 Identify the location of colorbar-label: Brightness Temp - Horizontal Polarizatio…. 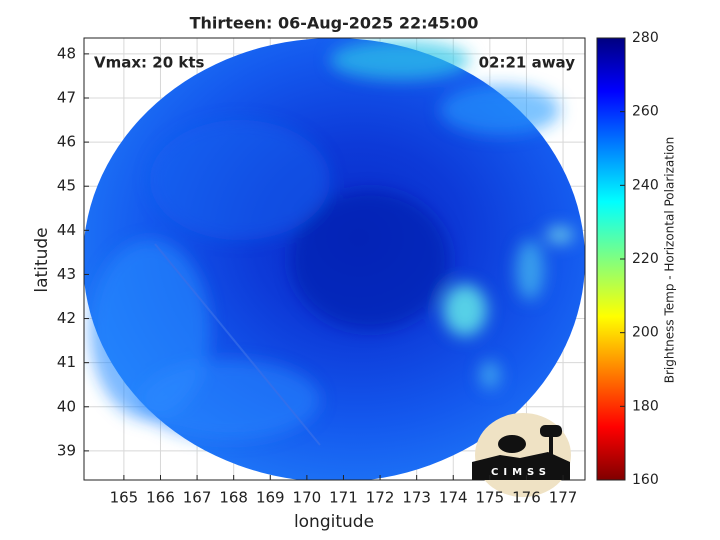
(670, 260).